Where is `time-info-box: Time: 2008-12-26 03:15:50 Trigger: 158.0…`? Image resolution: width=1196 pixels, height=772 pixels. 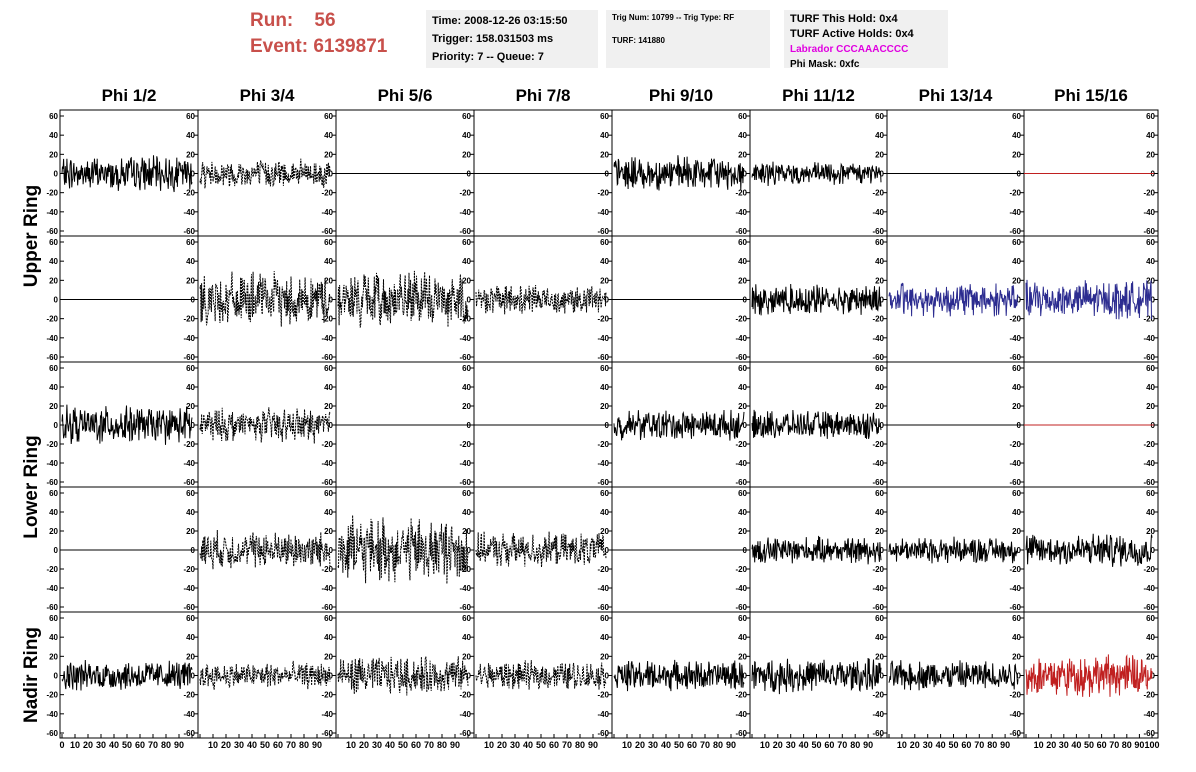
time-info-box: Time: 2008-12-26 03:15:50 Trigger: 158.0… is located at coordinates (512, 39).